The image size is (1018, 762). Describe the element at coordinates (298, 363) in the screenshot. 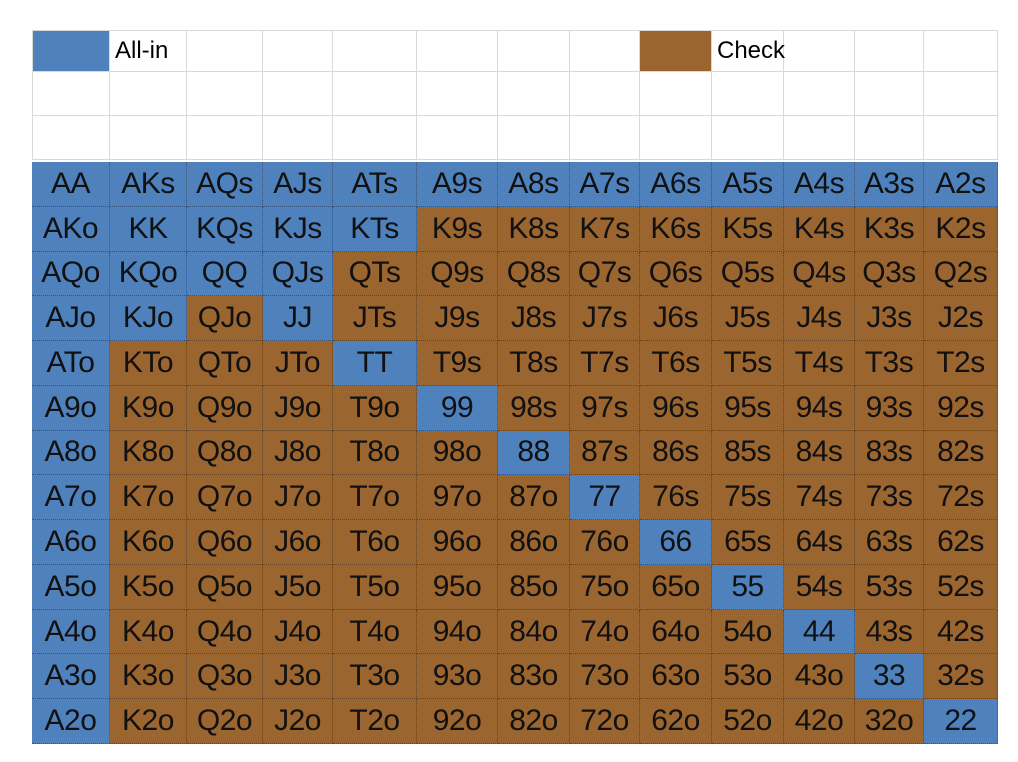

I see `hand-cell: JTo` at that location.